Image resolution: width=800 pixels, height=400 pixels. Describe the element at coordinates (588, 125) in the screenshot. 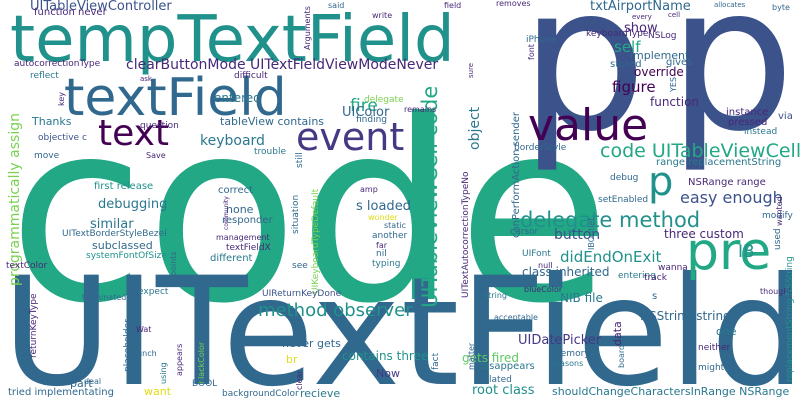

I see `word-value: value` at that location.